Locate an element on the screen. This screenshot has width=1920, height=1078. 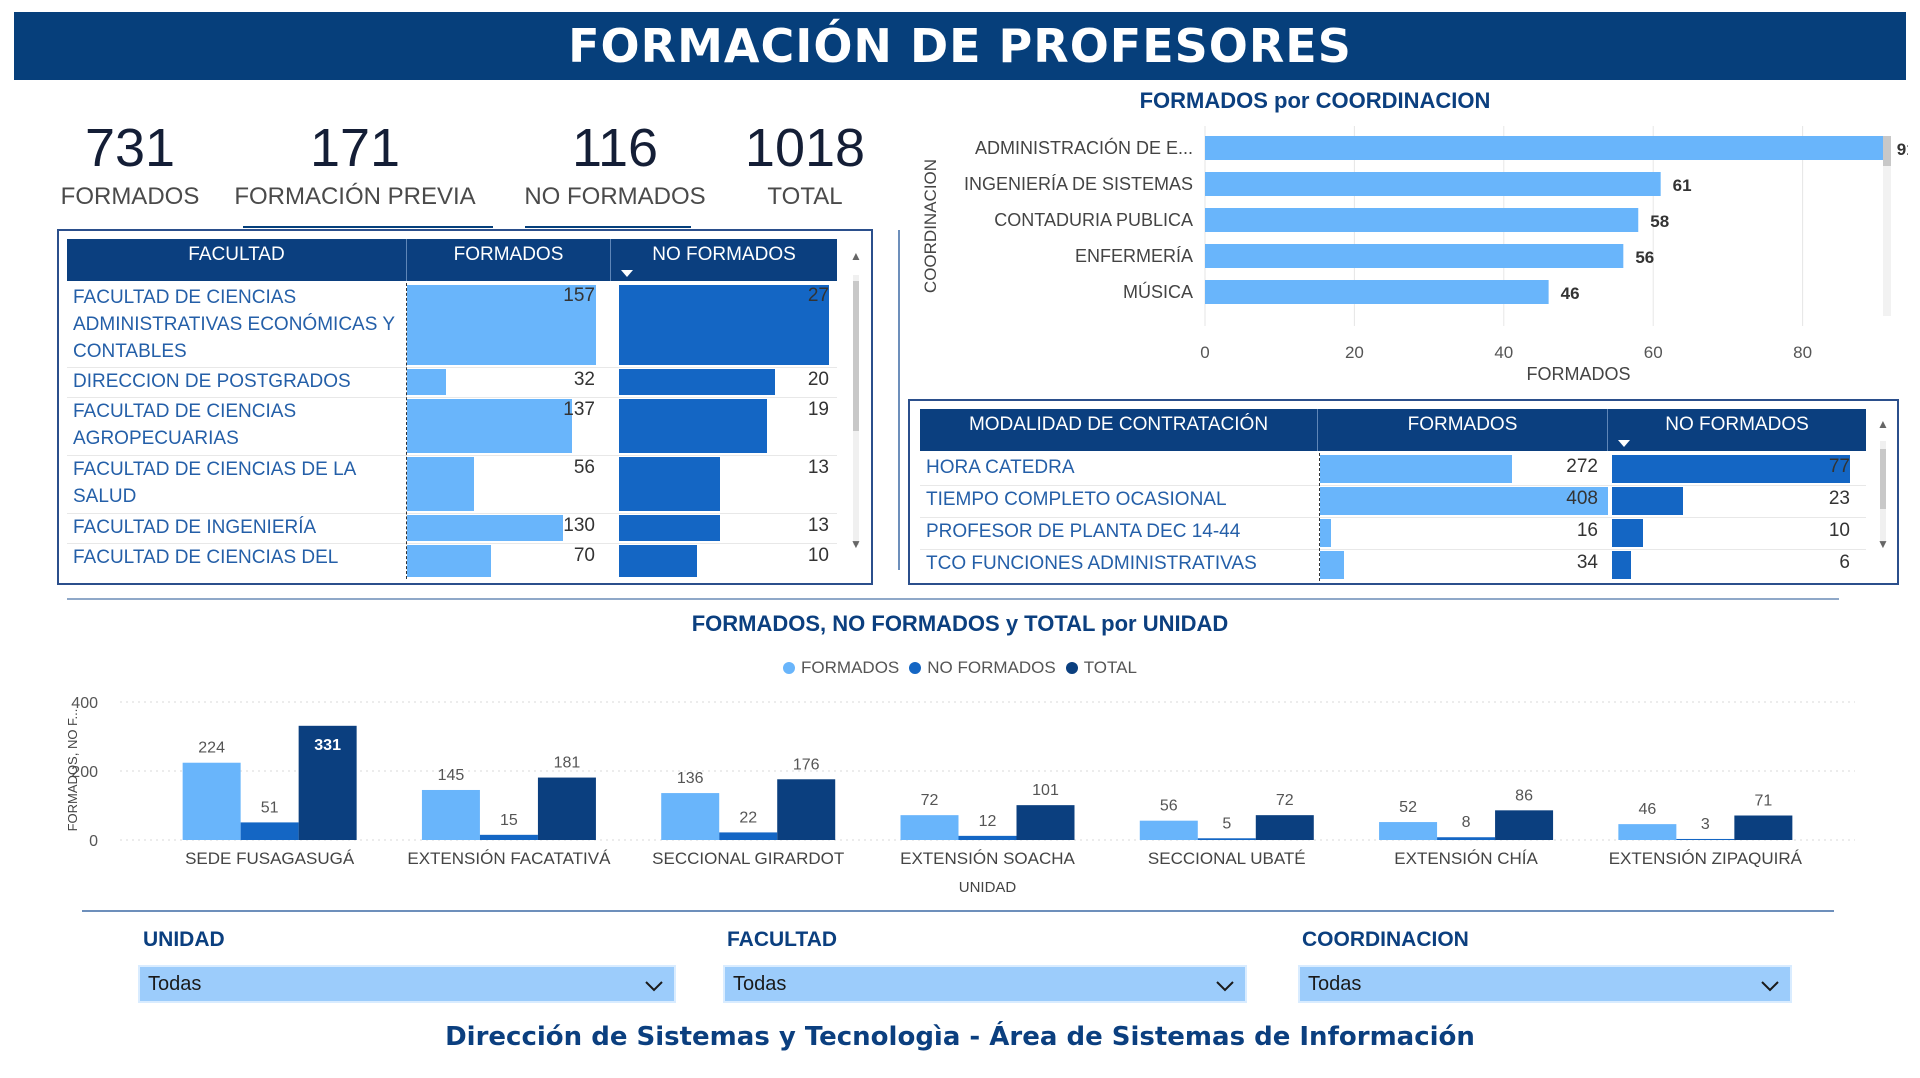
table-row: FACULTAD DE CIENCIAS AGROPECUARIAS 137 19 is located at coordinates (452, 426).